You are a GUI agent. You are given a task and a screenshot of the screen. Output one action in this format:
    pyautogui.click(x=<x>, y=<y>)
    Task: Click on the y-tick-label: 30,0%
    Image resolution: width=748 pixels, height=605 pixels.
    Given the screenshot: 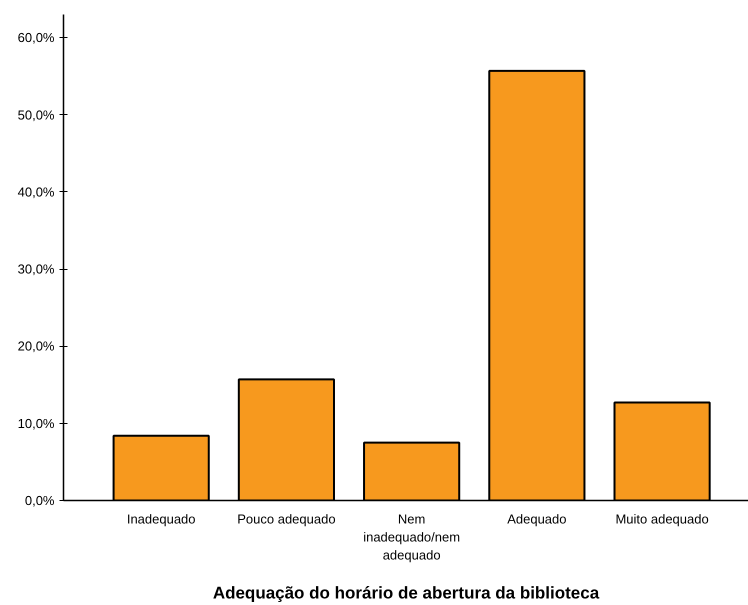 What is the action you would take?
    pyautogui.click(x=36, y=269)
    